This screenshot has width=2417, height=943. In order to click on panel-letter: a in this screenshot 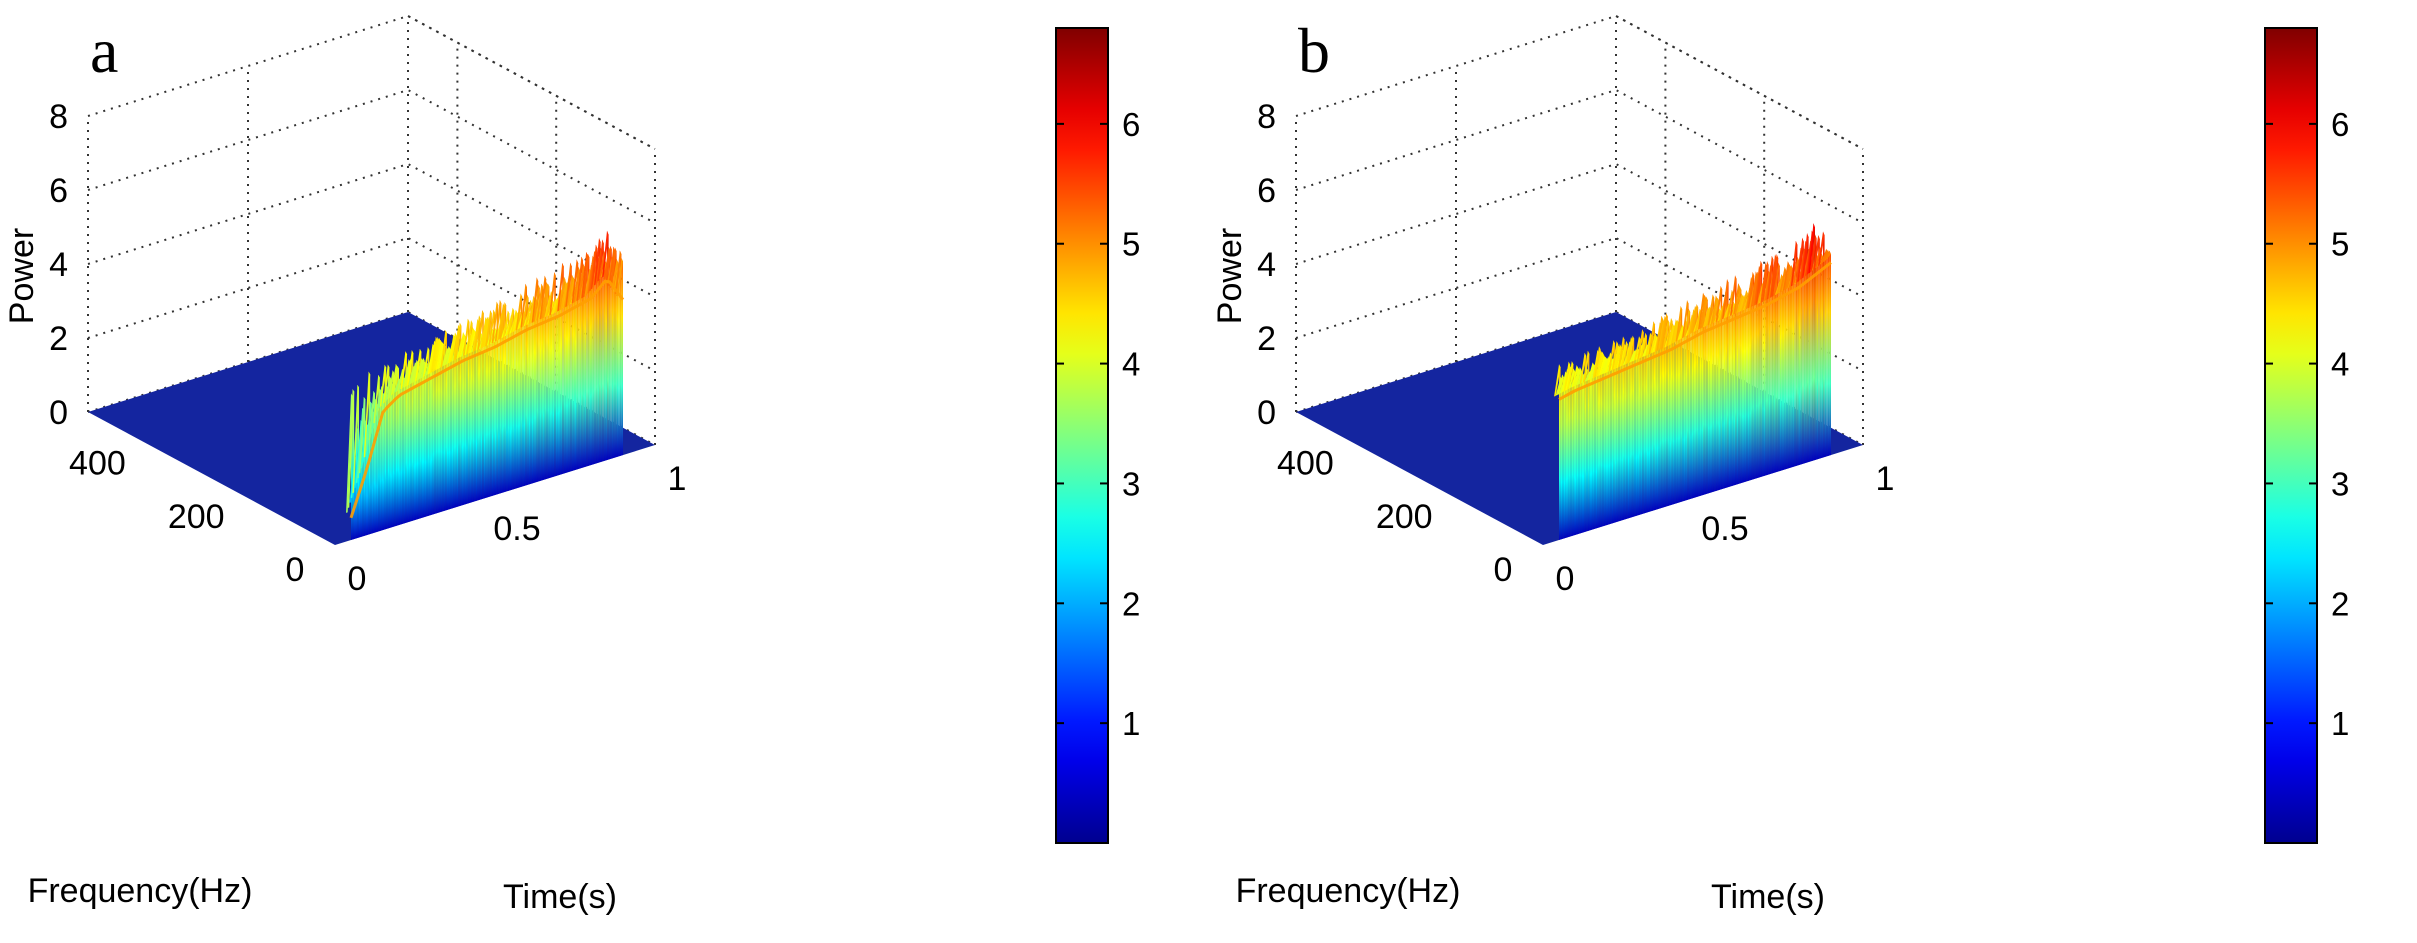, I will do `click(104, 50)`.